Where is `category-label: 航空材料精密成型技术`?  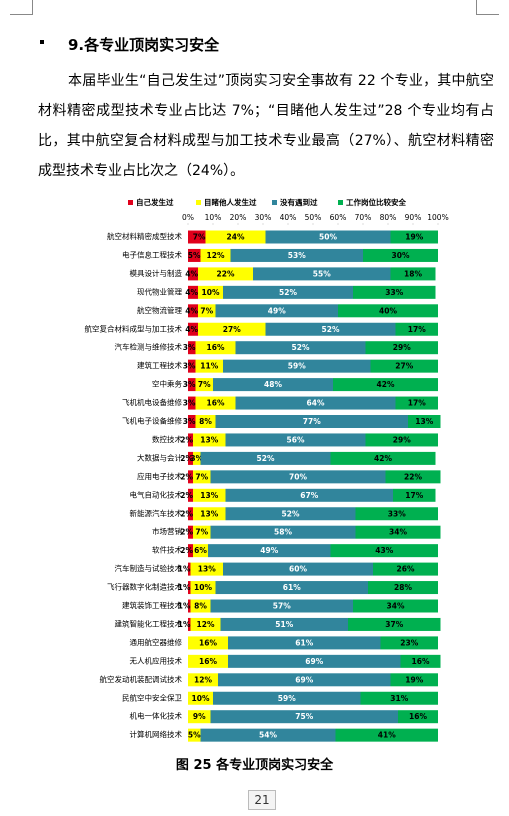 category-label: 航空材料精密成型技术 is located at coordinates (144, 236).